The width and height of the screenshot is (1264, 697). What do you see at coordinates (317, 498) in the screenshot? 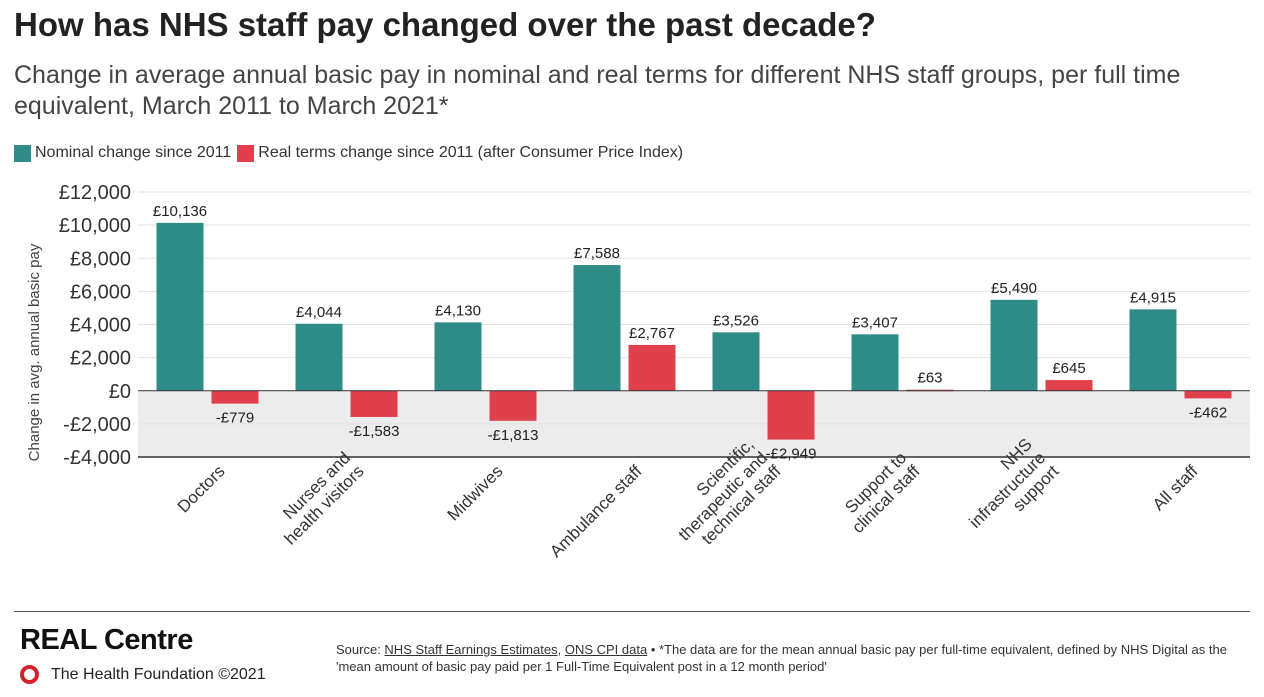
I see `x-category-label: Nurses andhealth visitors` at bounding box center [317, 498].